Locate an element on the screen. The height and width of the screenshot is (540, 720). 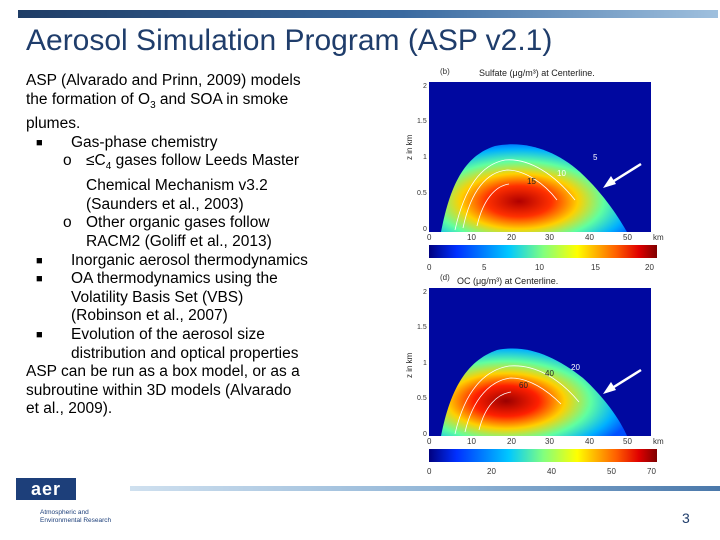
sub-bullet-leeds: o ≤C4 gases follow Leeds Master is located at coordinates (181, 162).